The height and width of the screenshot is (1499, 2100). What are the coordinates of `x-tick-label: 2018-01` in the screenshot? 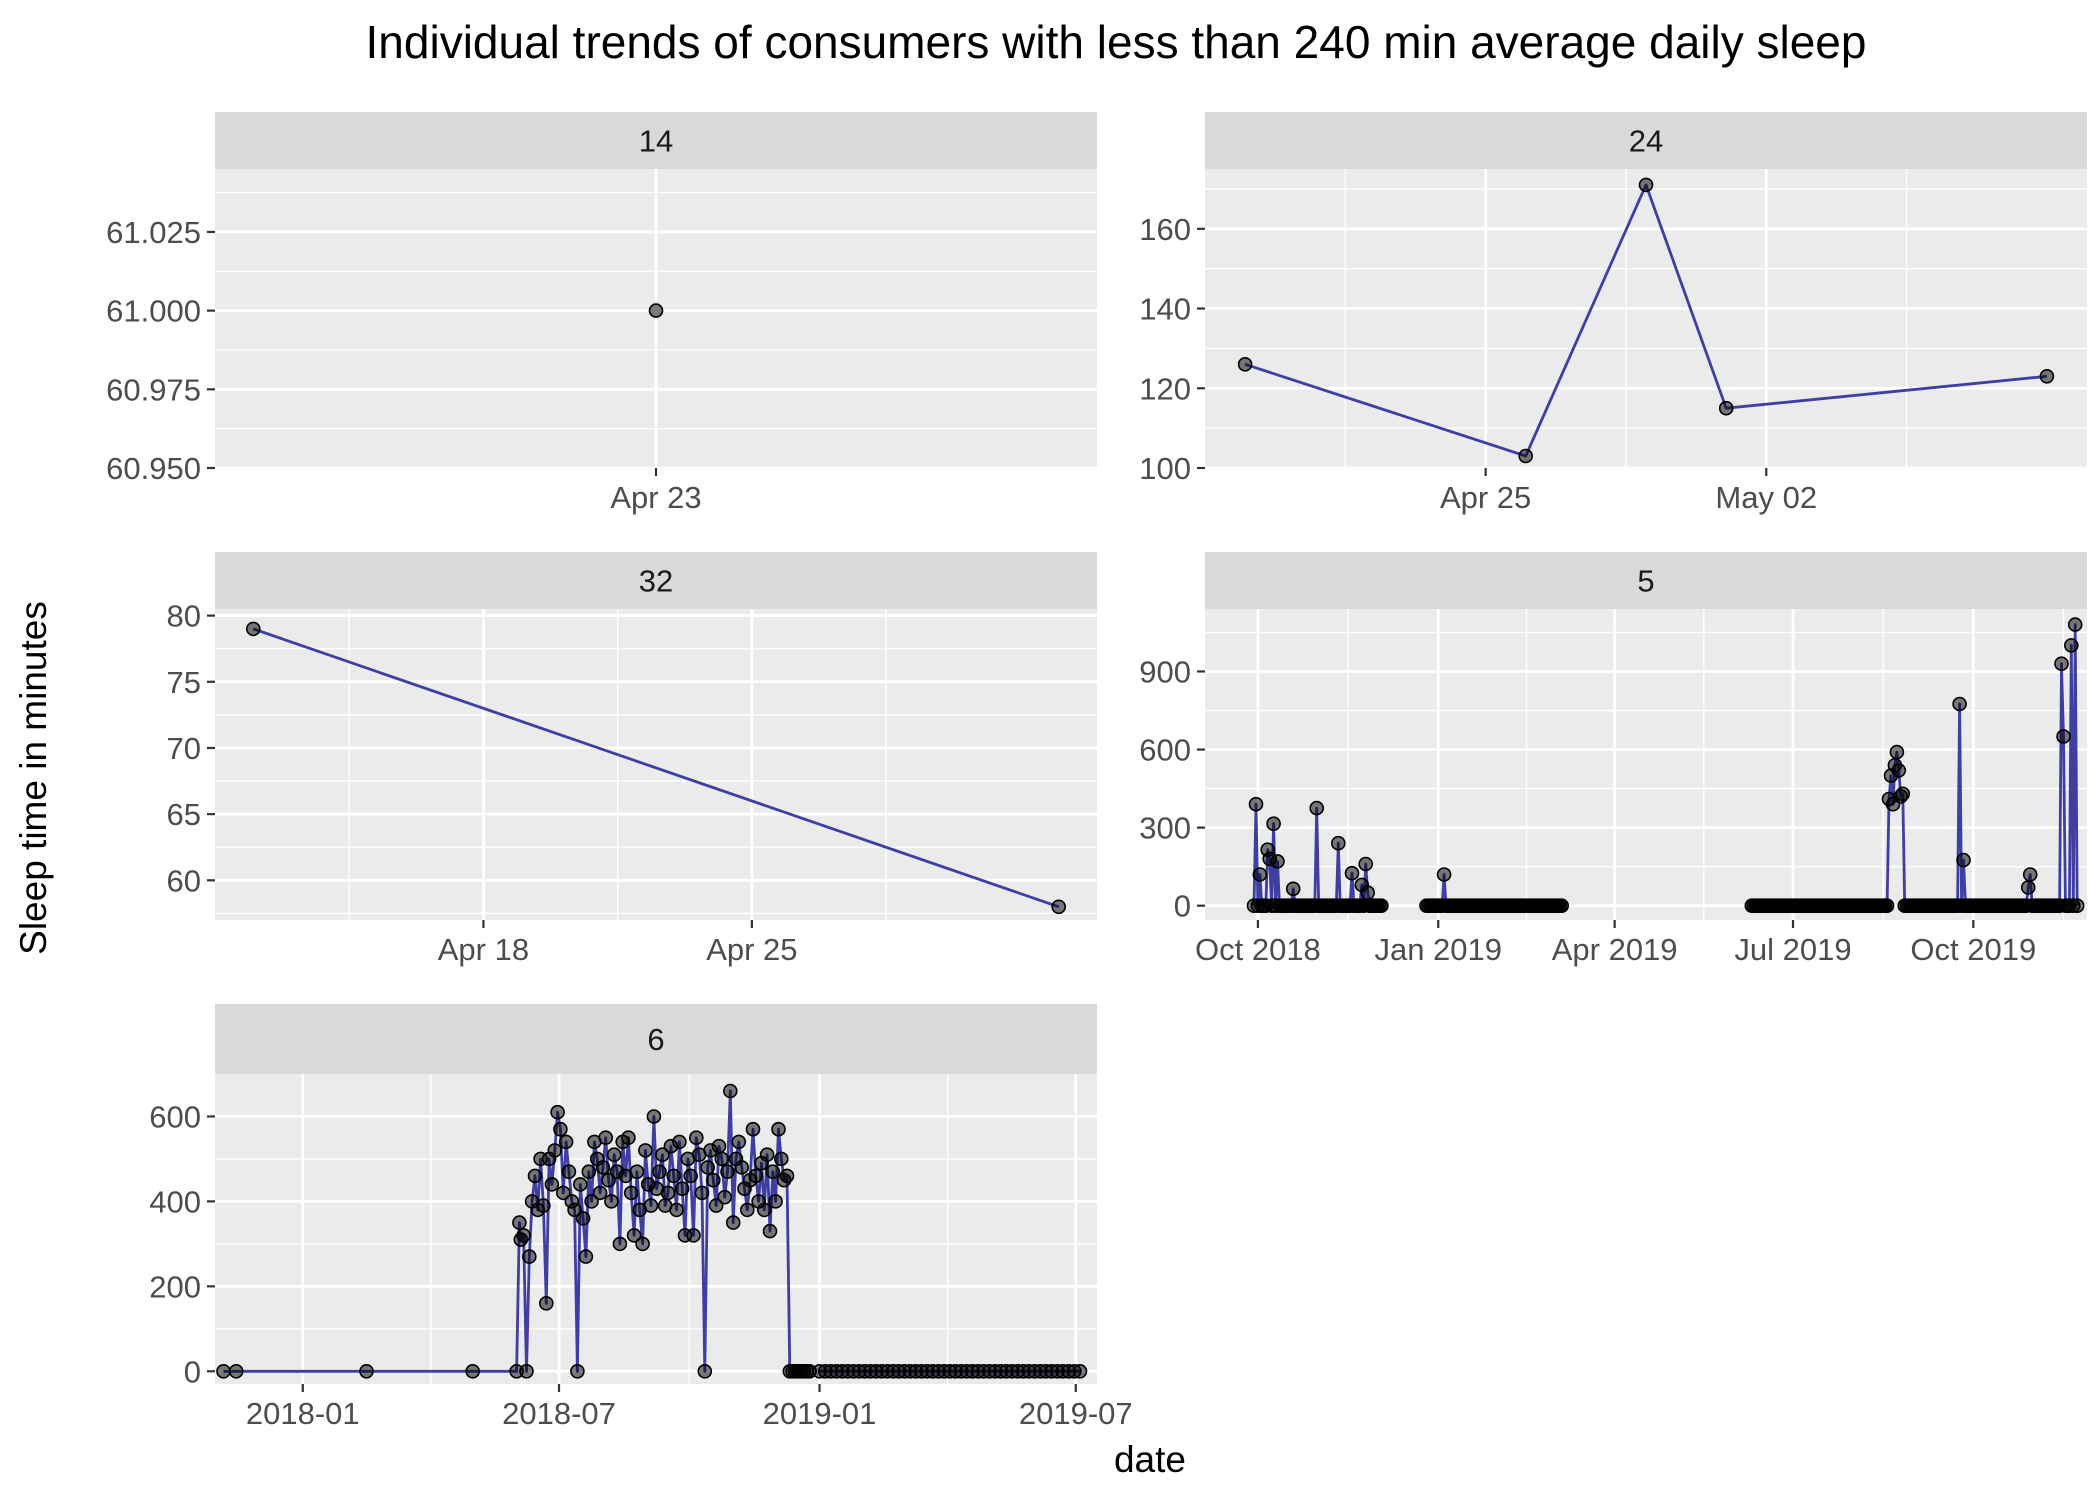 It's located at (303, 1413).